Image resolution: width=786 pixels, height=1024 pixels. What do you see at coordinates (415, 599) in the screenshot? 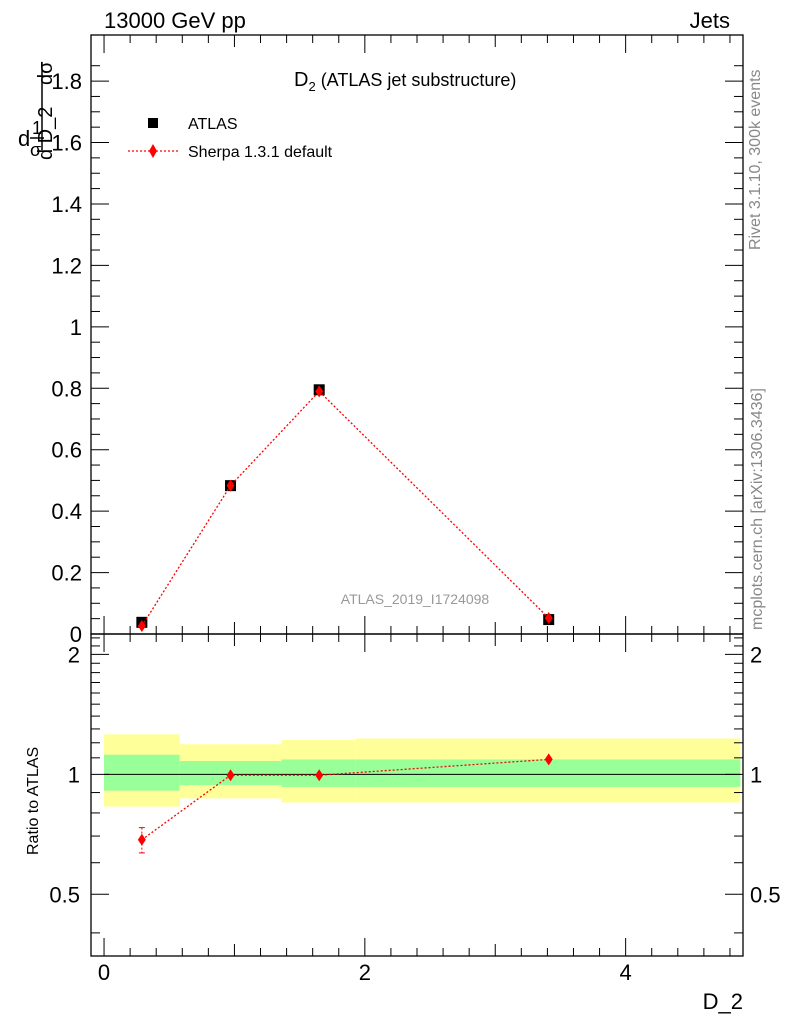
I see `analysis-tag: ATLAS_2019_I1724098` at bounding box center [415, 599].